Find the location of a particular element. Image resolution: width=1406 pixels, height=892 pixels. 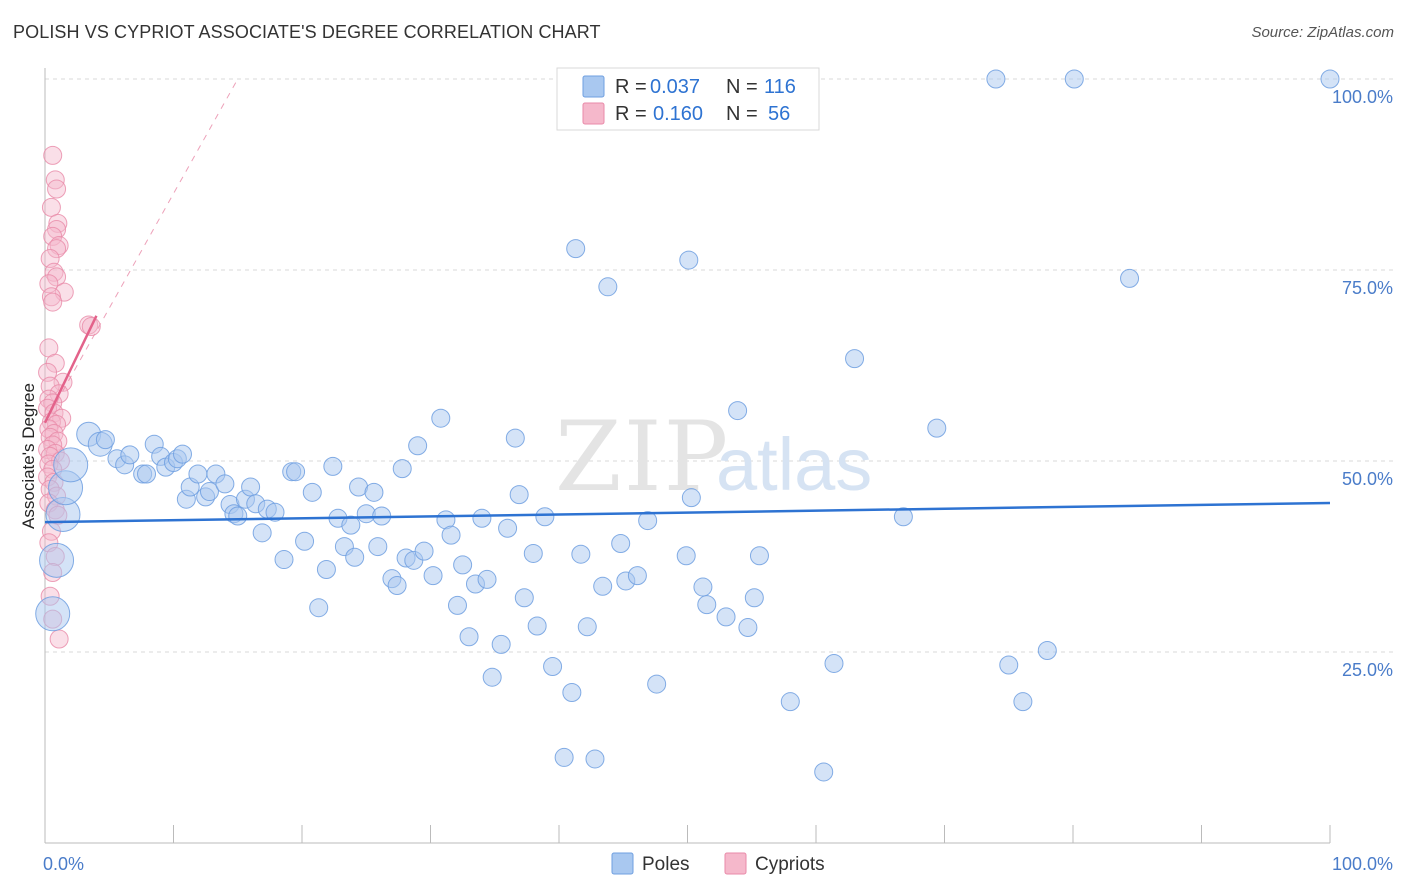

legend-r-label-poles: R = is located at coordinates (631, 87).